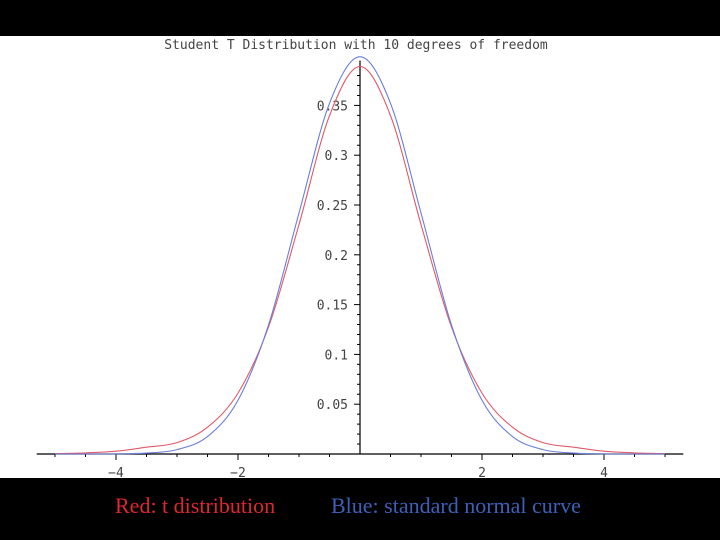  I want to click on y-tick-label: 0.25, so click(332, 206).